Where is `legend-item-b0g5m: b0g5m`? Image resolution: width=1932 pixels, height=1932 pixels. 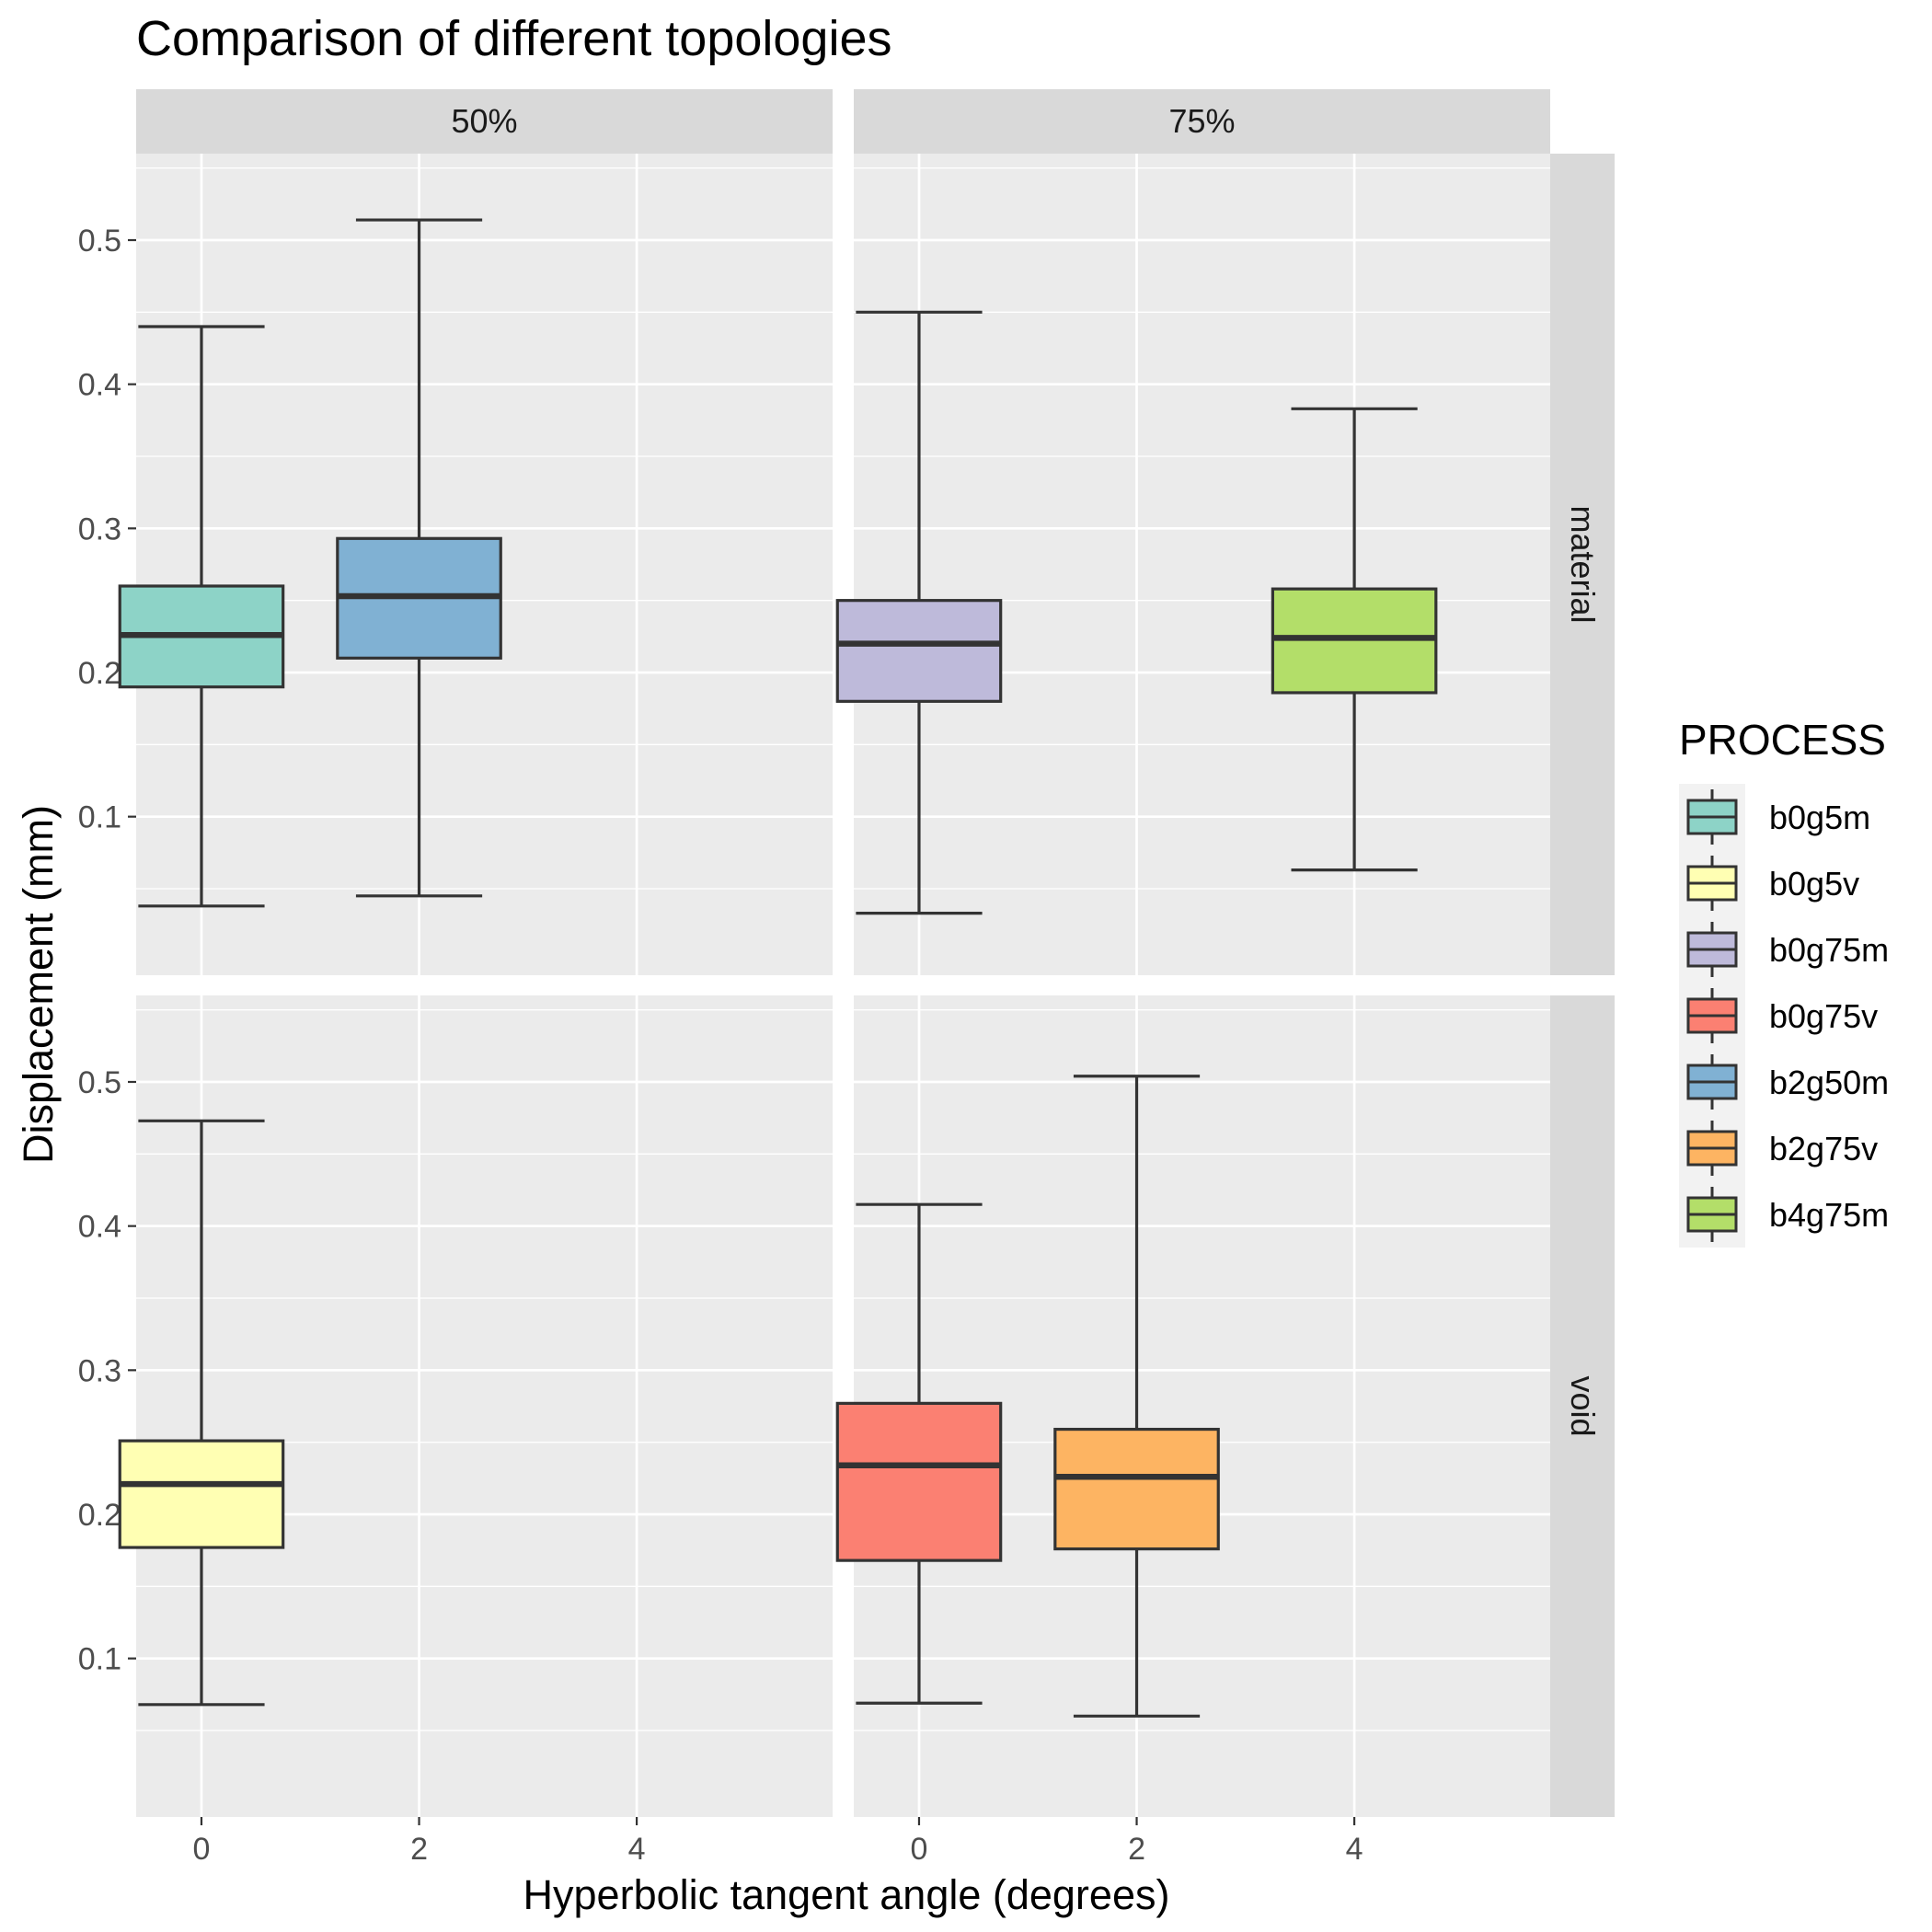 legend-item-b0g5m: b0g5m is located at coordinates (1778, 817).